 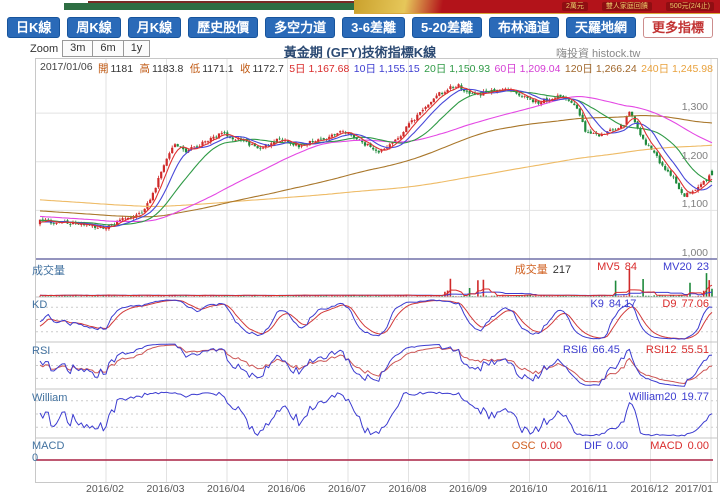 I want to click on william-stats: William20 19.77, so click(x=669, y=397).